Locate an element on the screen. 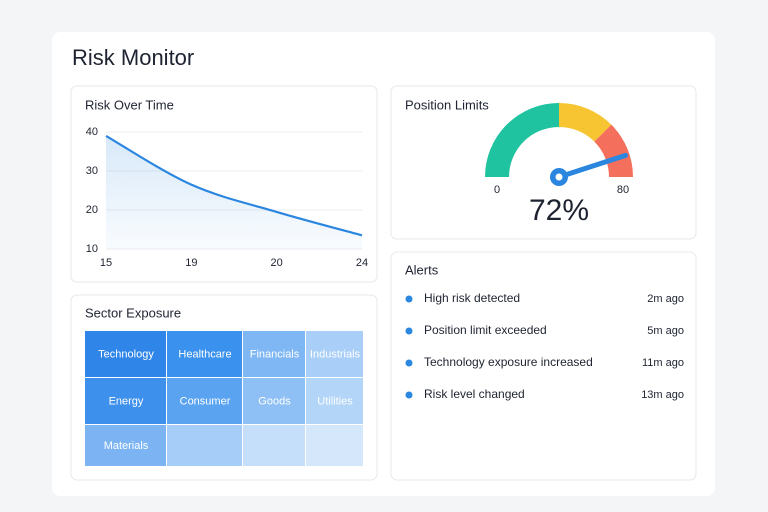 This screenshot has height=512, width=768. sector-label: Energy is located at coordinates (126, 401).